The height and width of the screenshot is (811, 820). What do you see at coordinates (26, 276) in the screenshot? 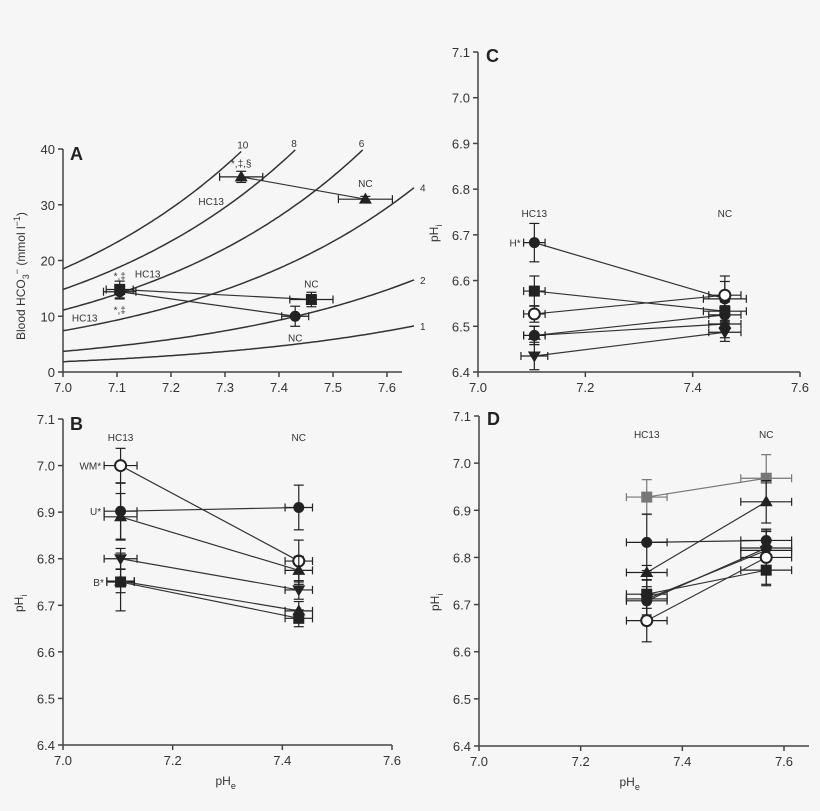
I see `label-part: 3` at bounding box center [26, 276].